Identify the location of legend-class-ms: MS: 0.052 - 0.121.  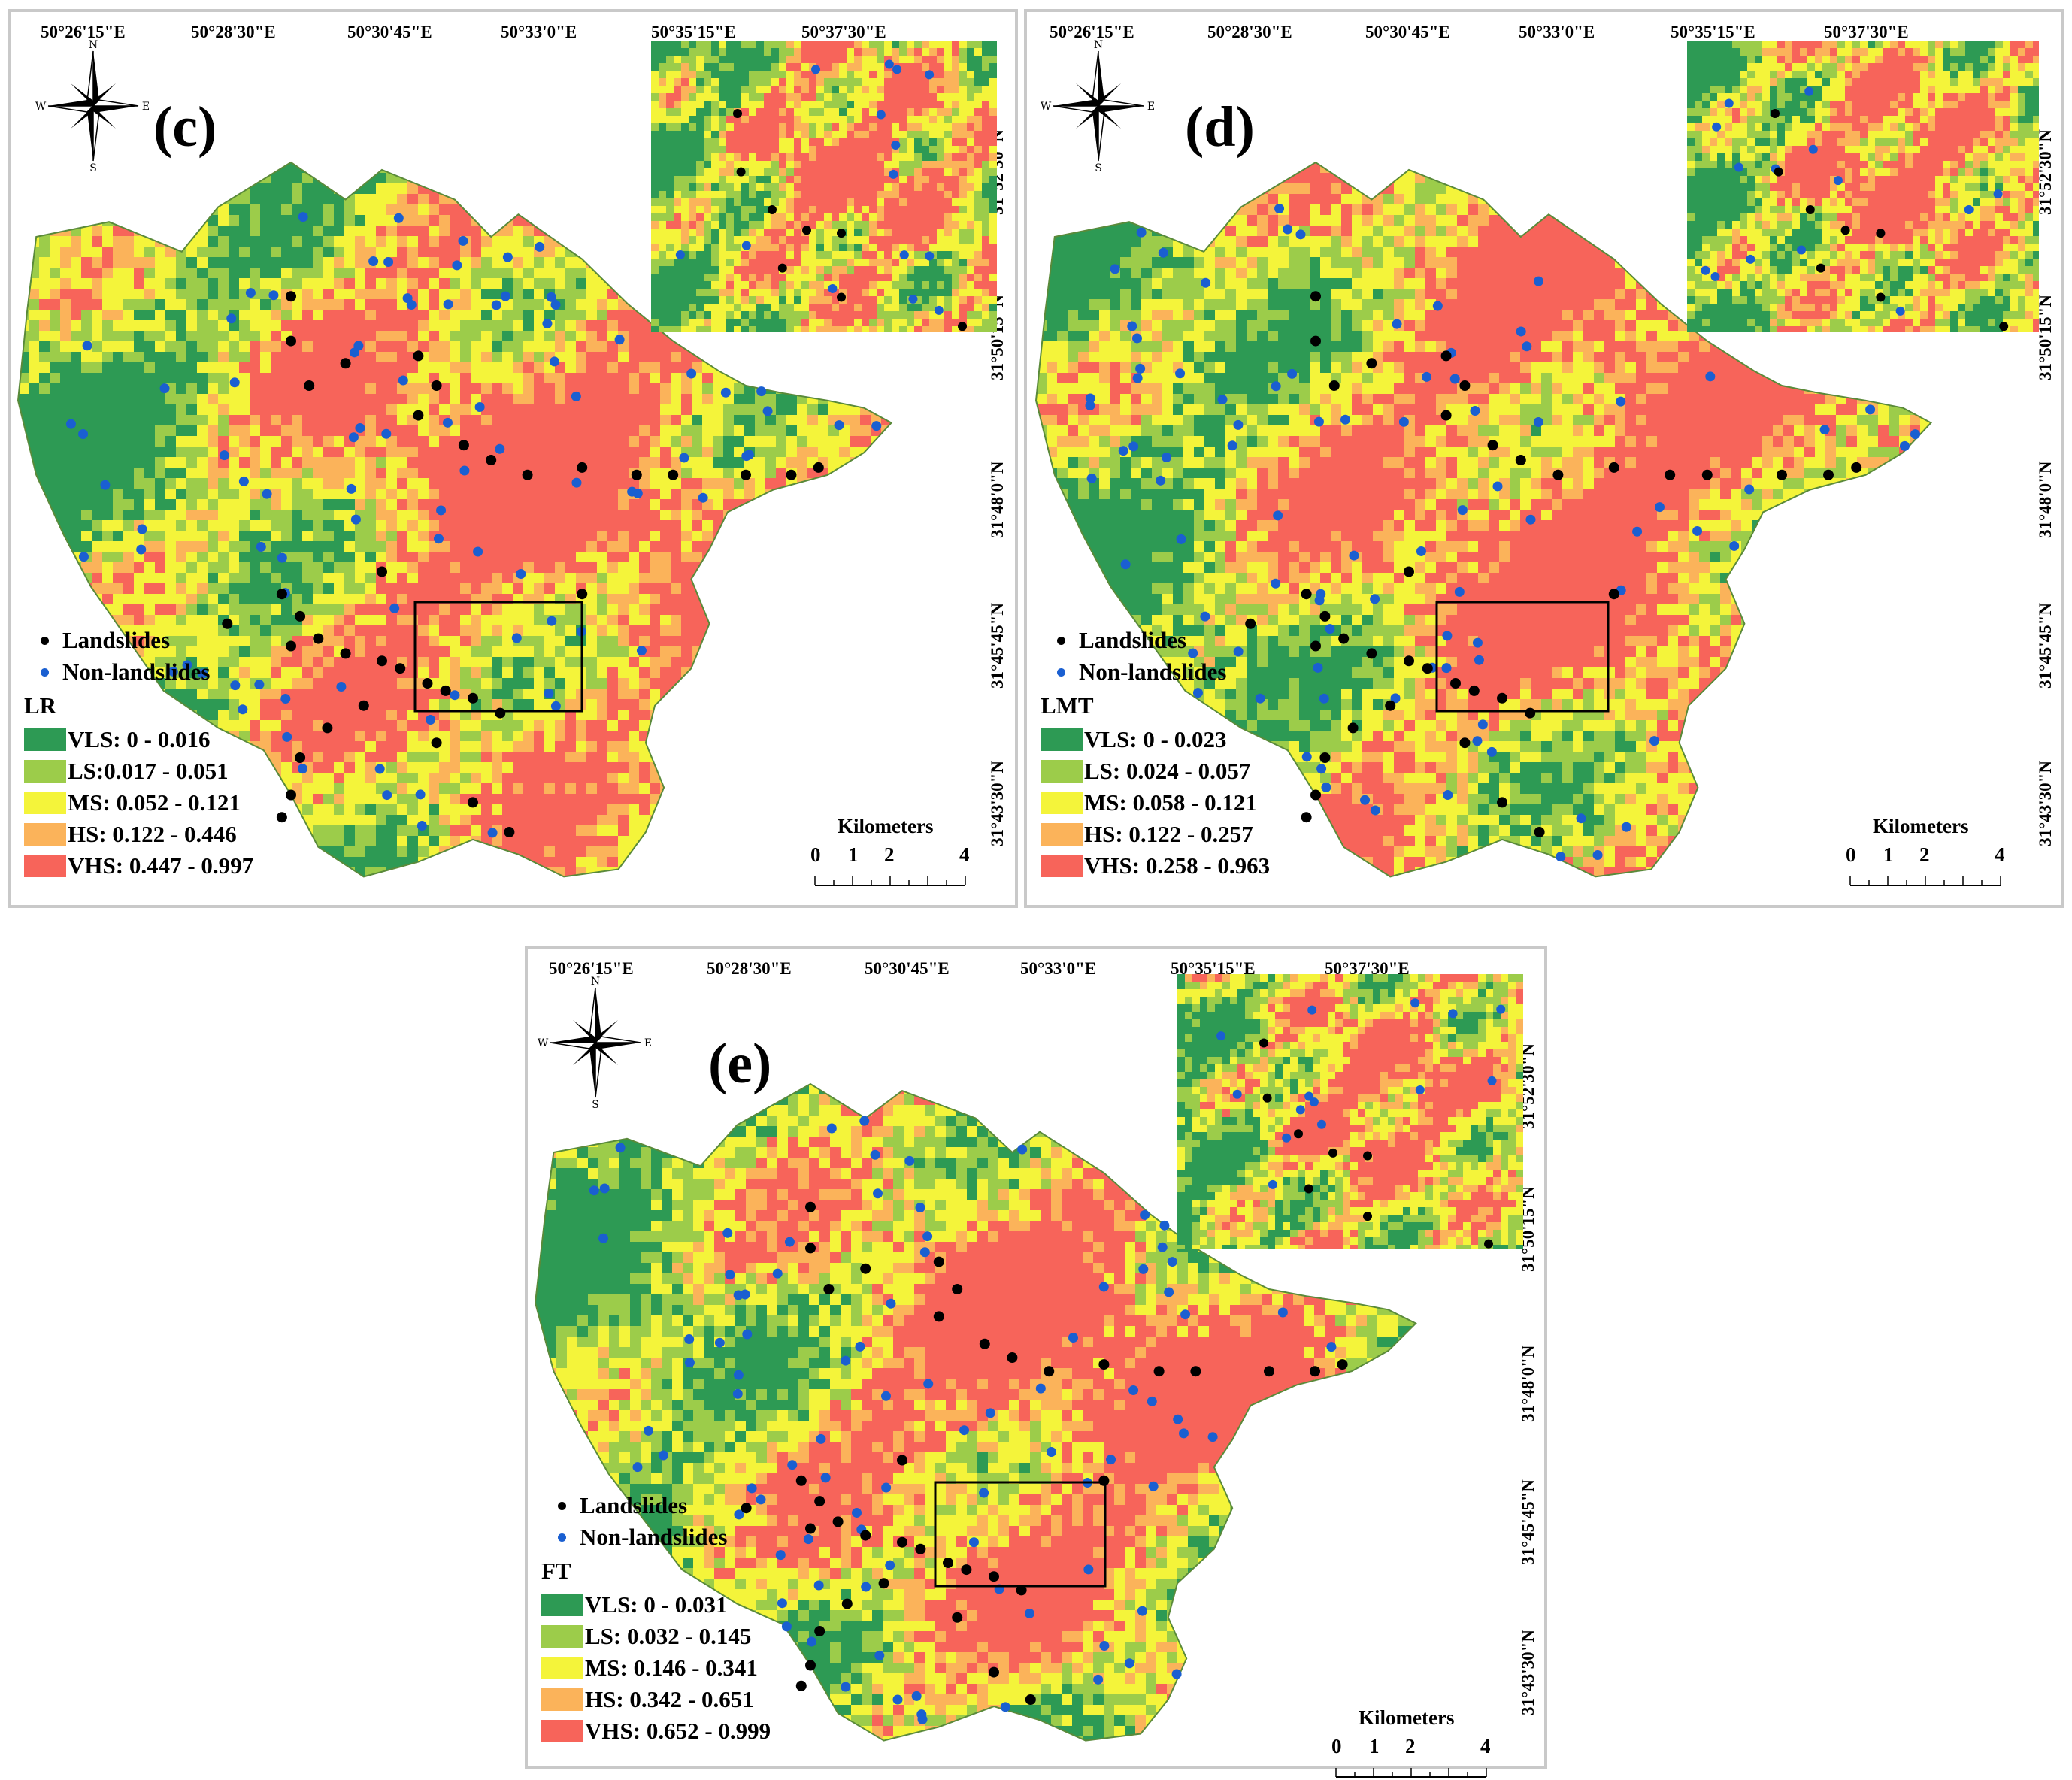
(138, 803).